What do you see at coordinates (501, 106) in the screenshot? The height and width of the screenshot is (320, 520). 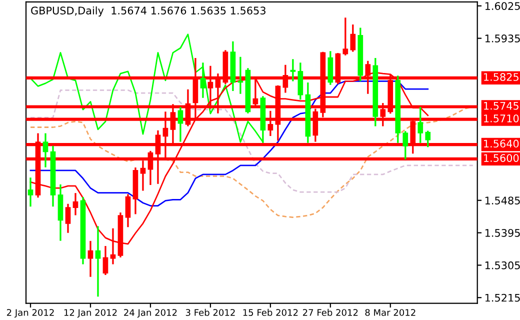 I see `ref-line-label: 1.5745` at bounding box center [501, 106].